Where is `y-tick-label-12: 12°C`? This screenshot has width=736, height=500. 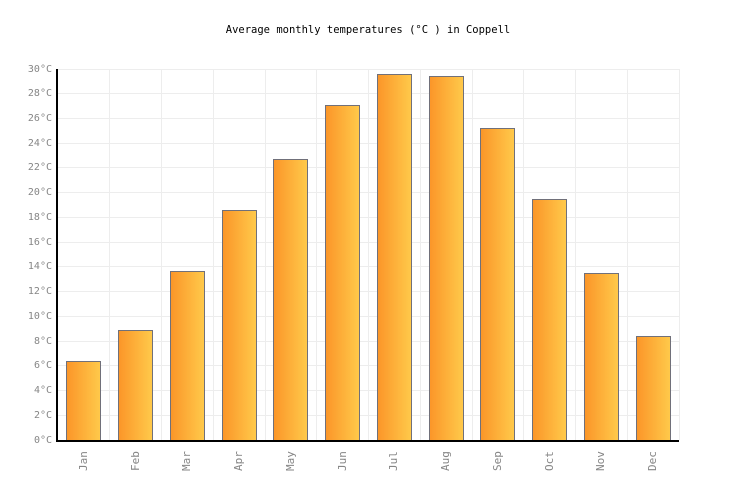
y-tick-label-12: 12°C is located at coordinates (39, 292).